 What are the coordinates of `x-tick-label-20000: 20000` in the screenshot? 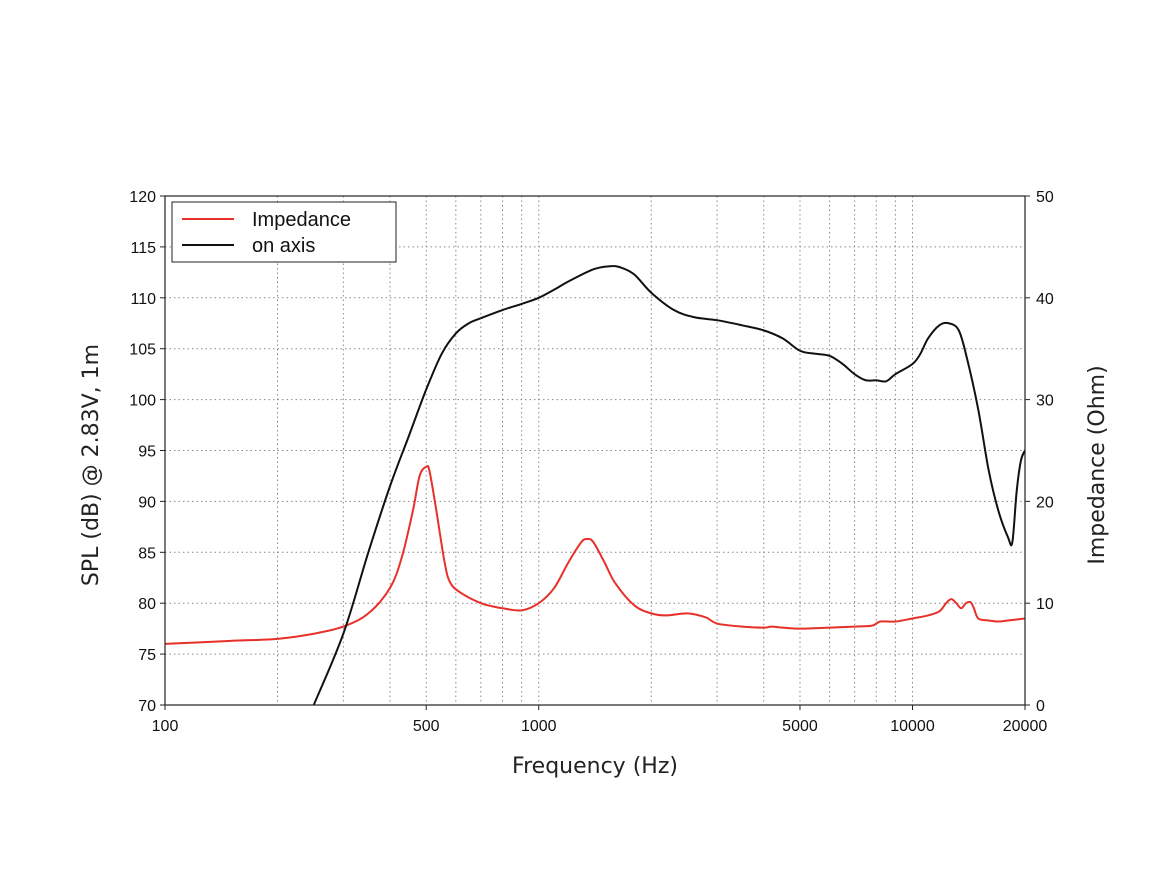 It's located at (1025, 726).